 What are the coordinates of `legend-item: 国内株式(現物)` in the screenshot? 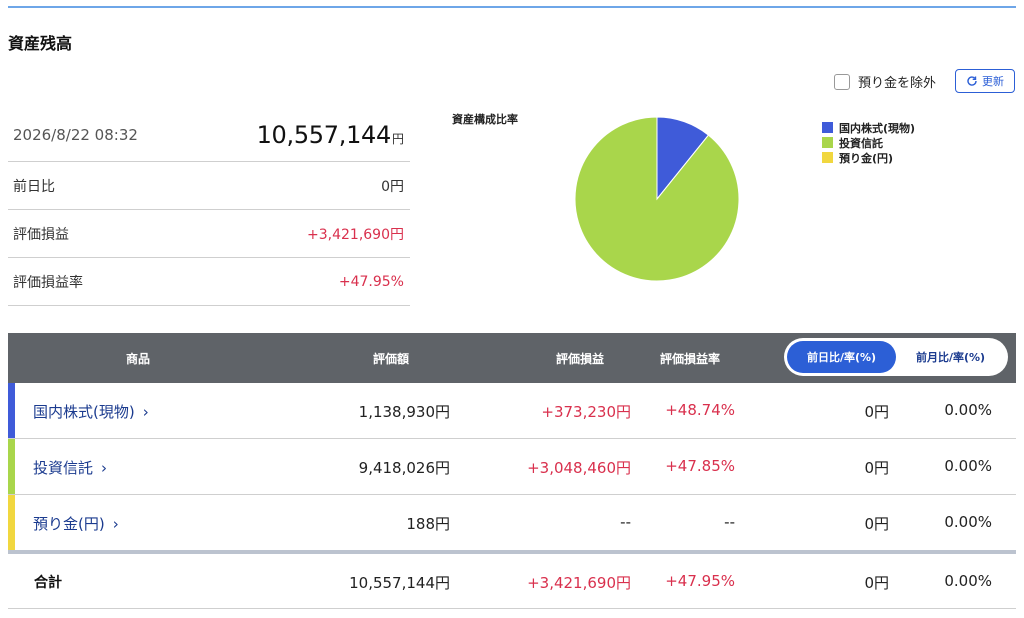 It's located at (868, 127).